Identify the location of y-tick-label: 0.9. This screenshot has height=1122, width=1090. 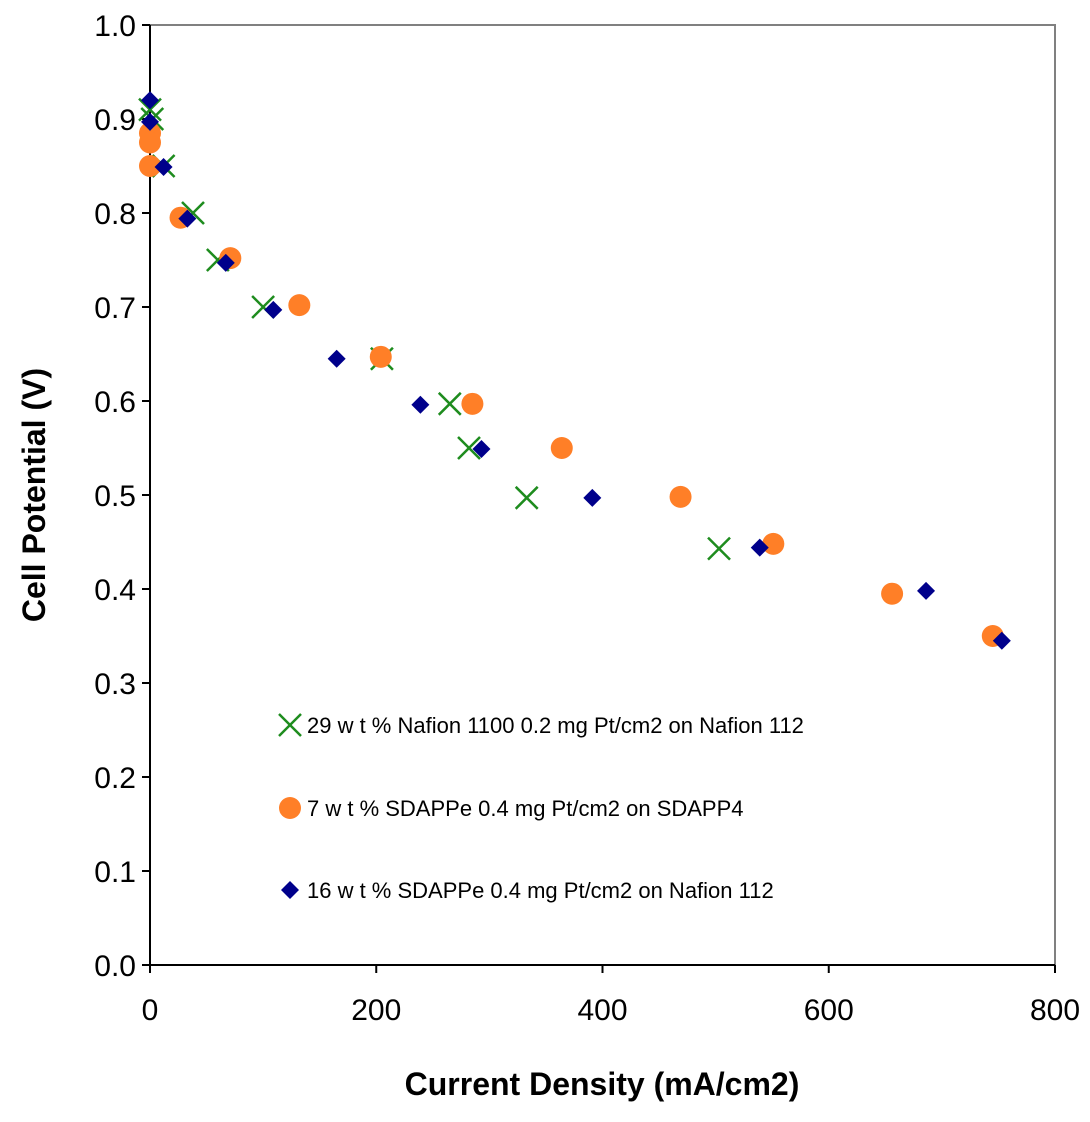
(115, 120).